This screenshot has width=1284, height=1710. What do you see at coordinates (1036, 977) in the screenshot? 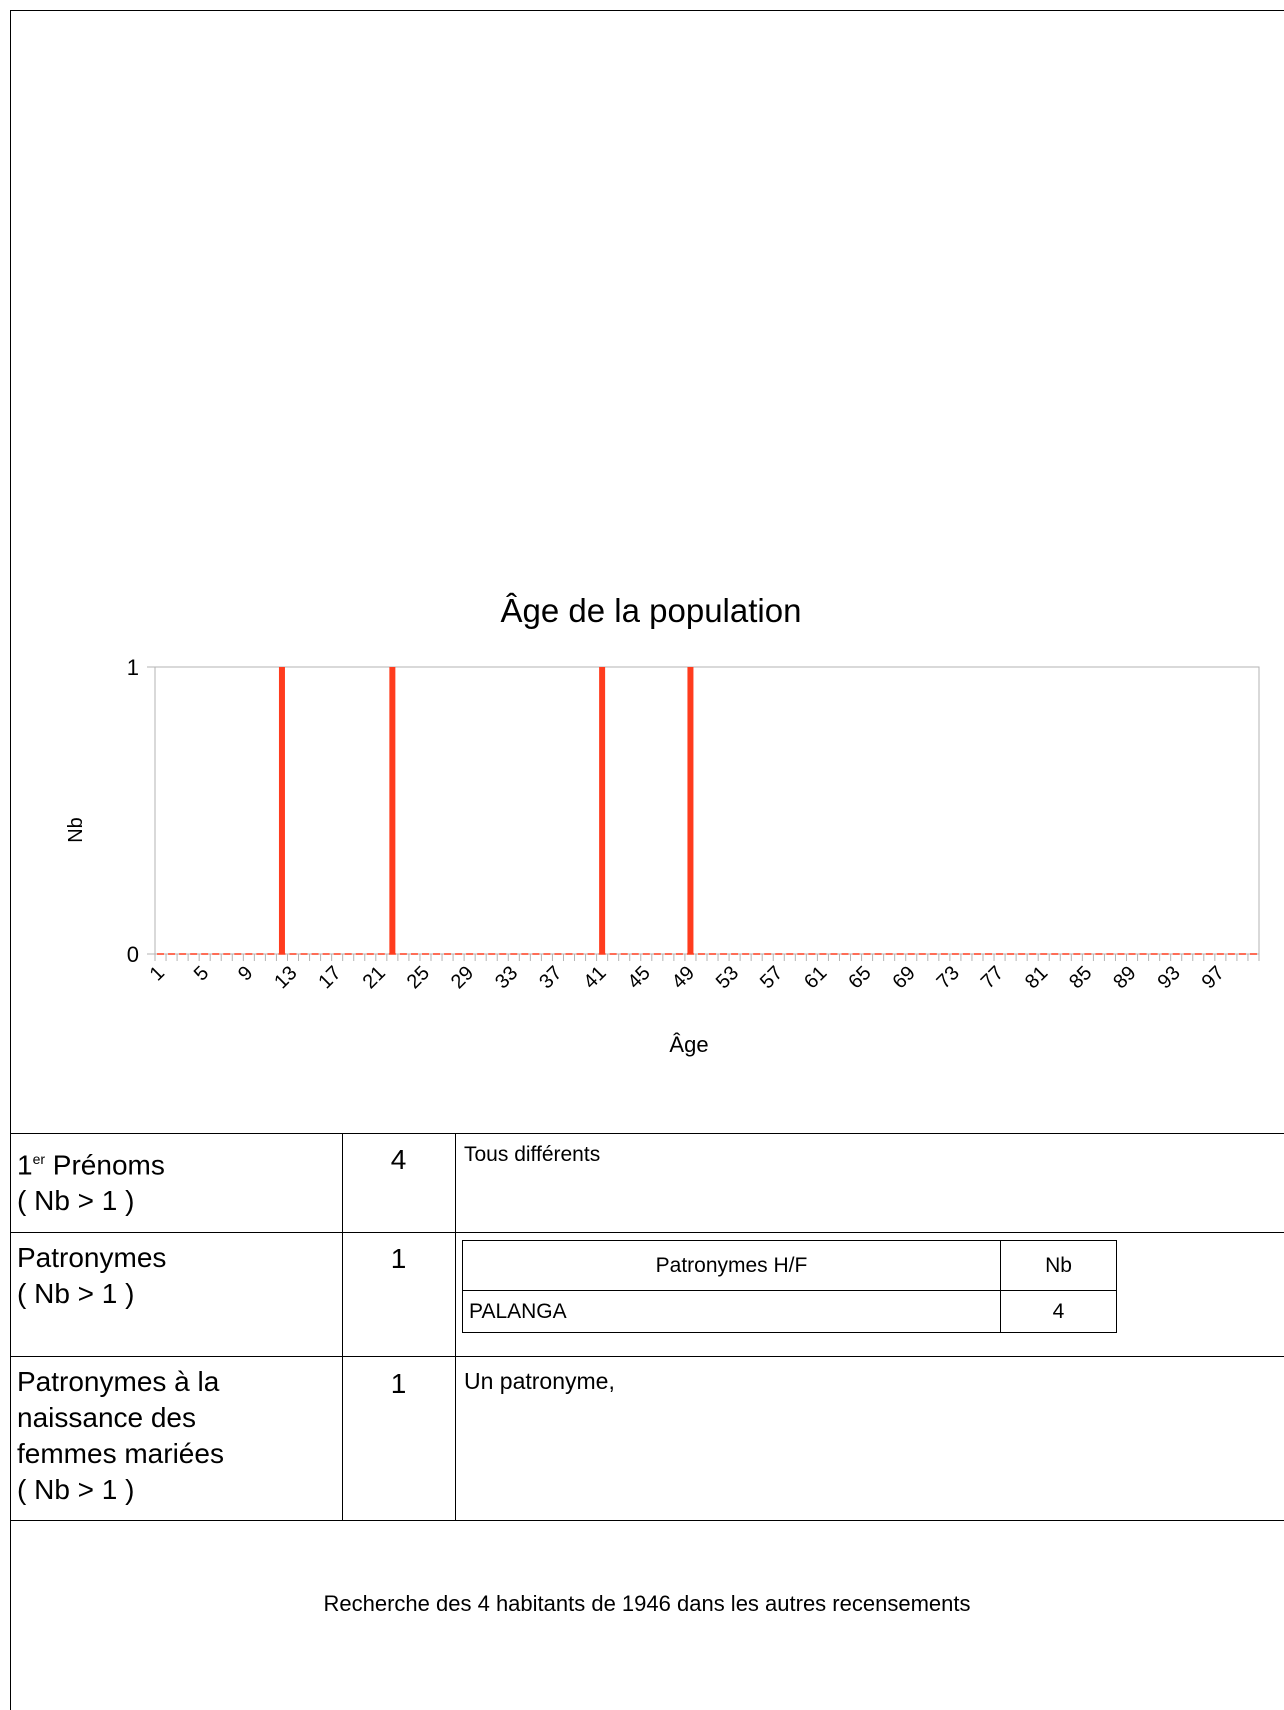
I see `x-tick-label: 81` at bounding box center [1036, 977].